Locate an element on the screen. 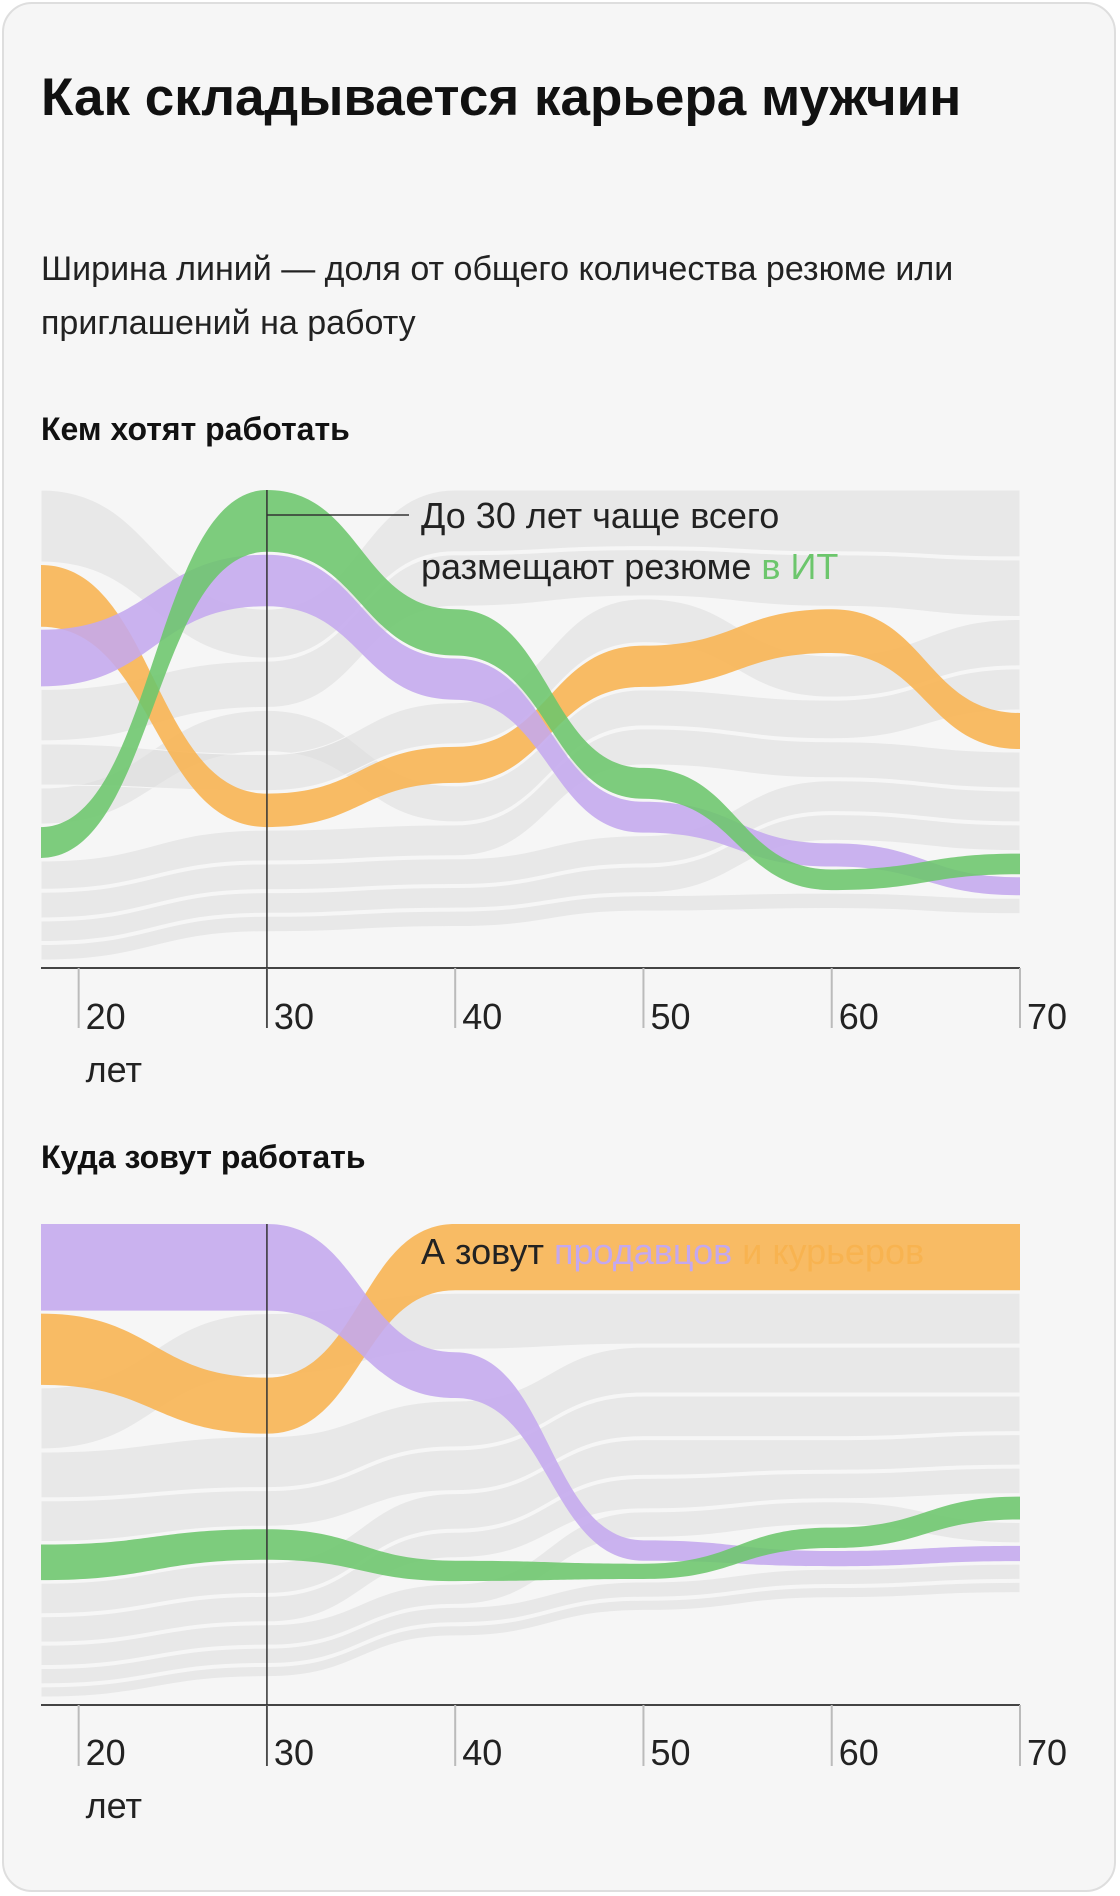 Image resolution: width=1120 pixels, height=1896 pixels. title: Как складывается карьера мужчин is located at coordinates (501, 97).